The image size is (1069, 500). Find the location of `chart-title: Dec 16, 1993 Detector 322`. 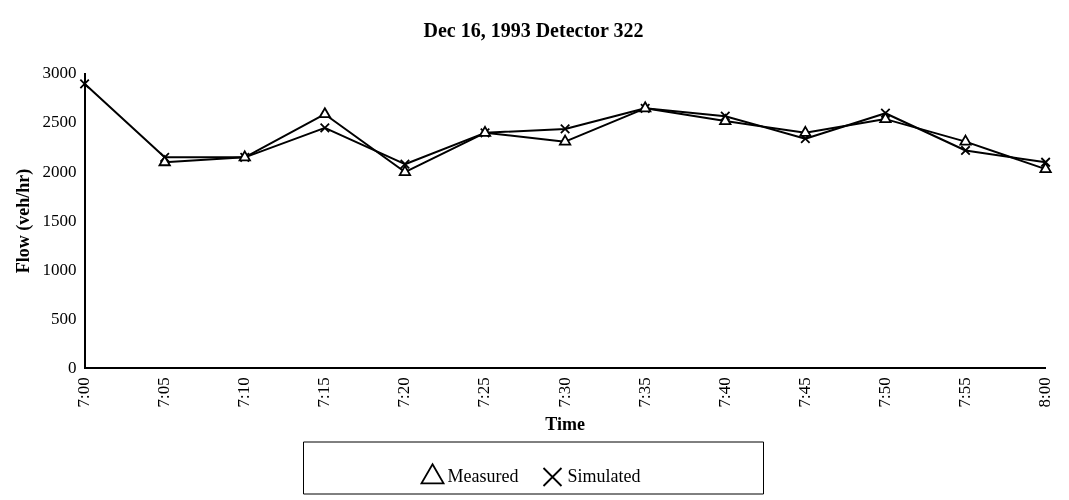

chart-title: Dec 16, 1993 Detector 322 is located at coordinates (533, 30).